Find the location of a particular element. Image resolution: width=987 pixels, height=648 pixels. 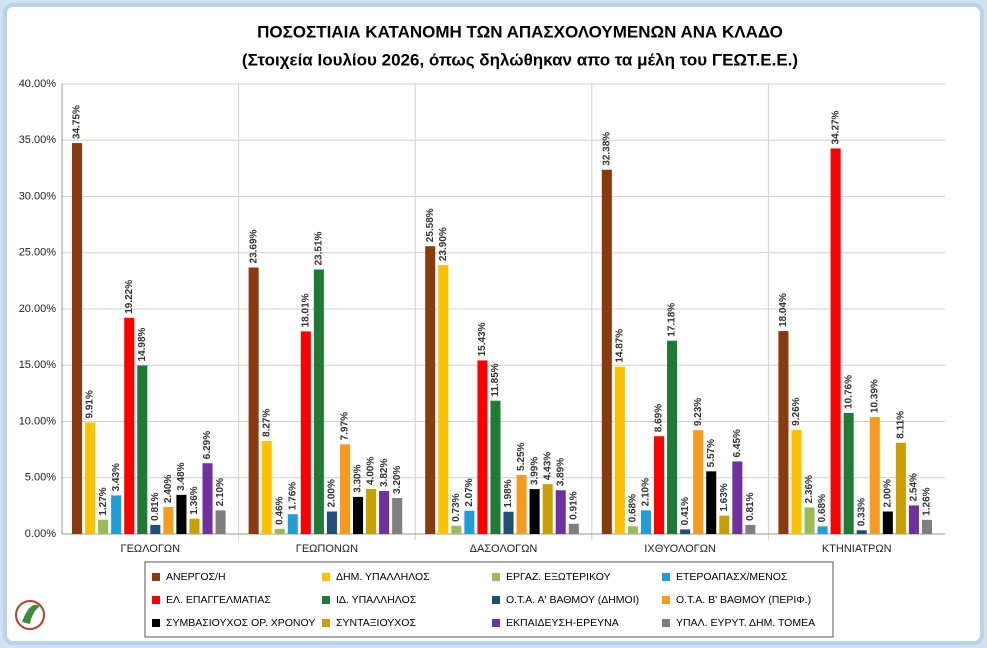

legend-label: ΔΗΜ. ΥΠΑΛΛΗΛΟΣ is located at coordinates (383, 577).